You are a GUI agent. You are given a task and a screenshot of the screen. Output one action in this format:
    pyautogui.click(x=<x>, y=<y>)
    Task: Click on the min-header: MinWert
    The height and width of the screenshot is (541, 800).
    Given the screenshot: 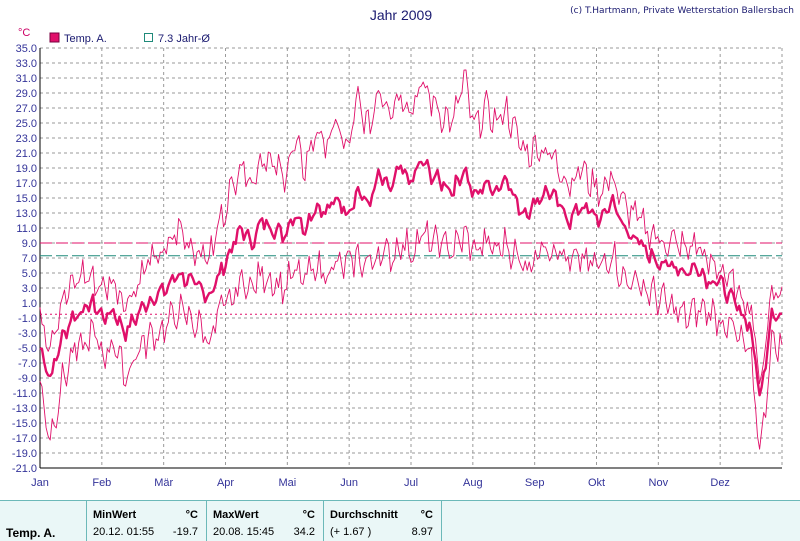 What is the action you would take?
    pyautogui.click(x=115, y=515)
    